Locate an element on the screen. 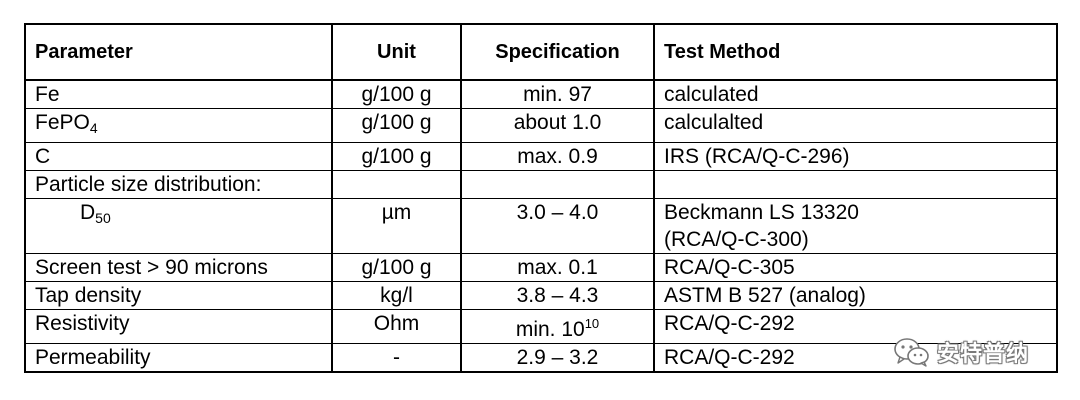  header-parameter: Parameter is located at coordinates (179, 52).